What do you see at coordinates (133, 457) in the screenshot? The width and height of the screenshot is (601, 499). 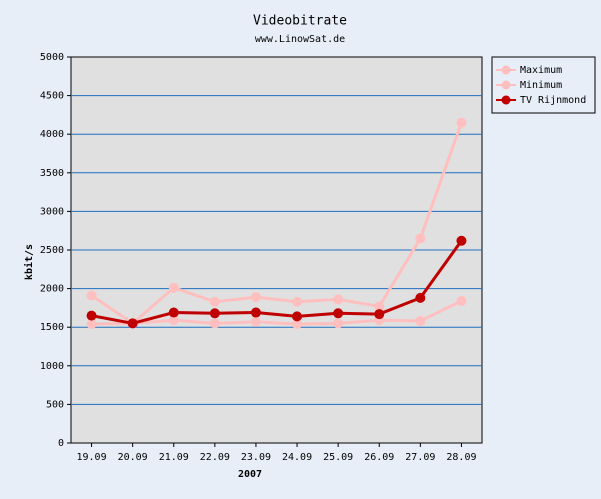 I see `x-tick-label: 20.09` at bounding box center [133, 457].